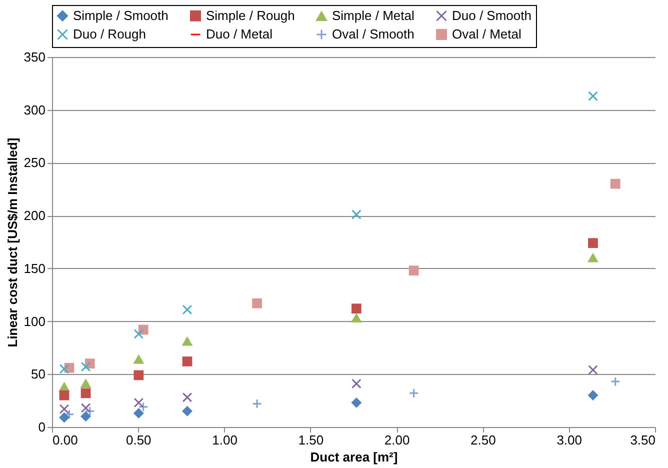  What do you see at coordinates (120, 15) in the screenshot?
I see `legend-label: Simple / Smooth` at bounding box center [120, 15].